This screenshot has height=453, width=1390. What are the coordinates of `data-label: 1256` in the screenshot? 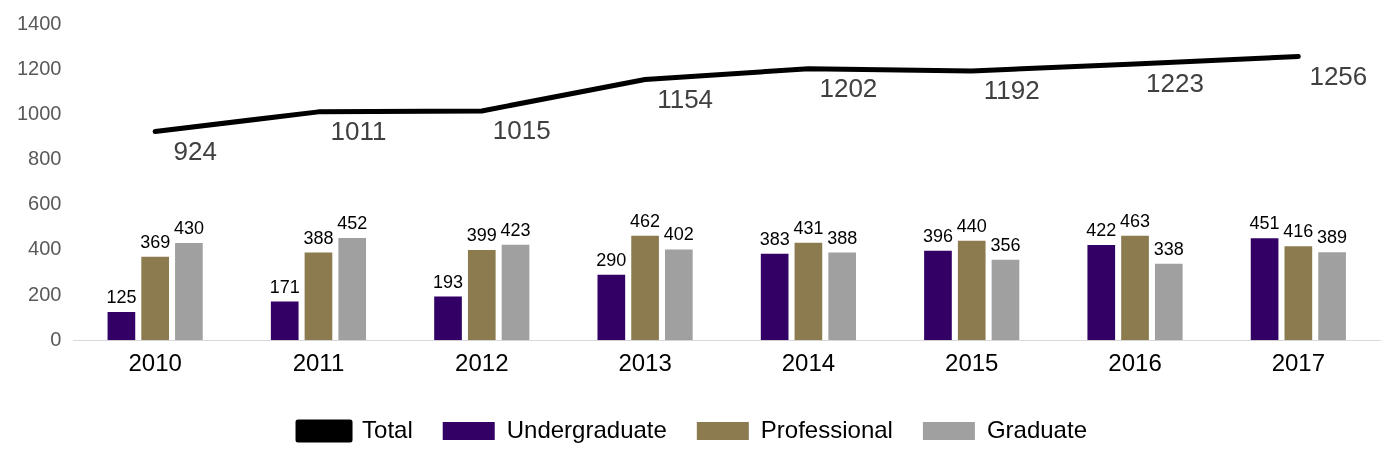 It's located at (1338, 75).